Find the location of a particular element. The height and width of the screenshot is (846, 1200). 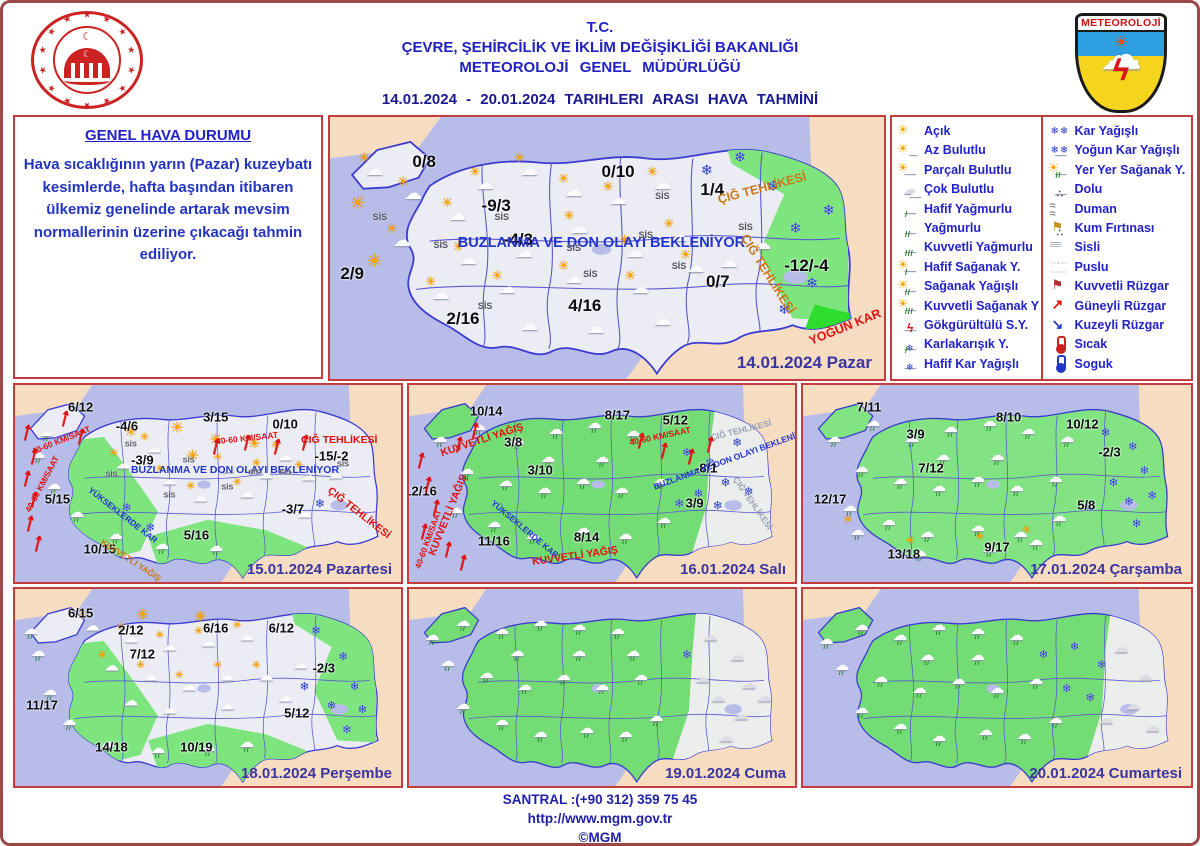

sun-icon: ☀ is located at coordinates (131, 432).